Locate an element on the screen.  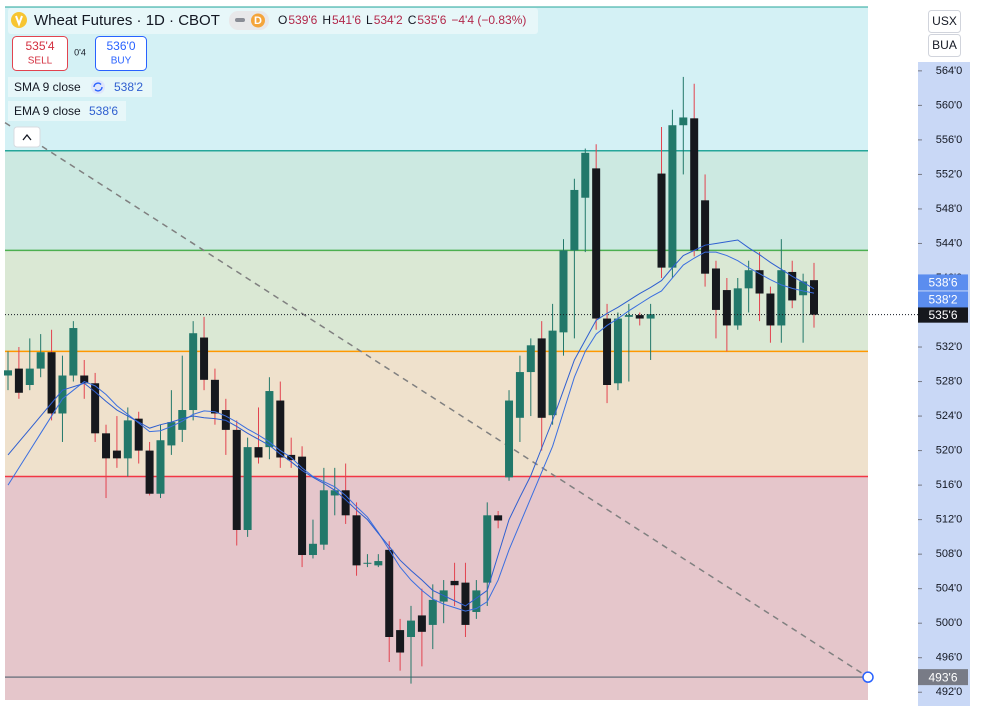
collapse-button is located at coordinates (27, 137).